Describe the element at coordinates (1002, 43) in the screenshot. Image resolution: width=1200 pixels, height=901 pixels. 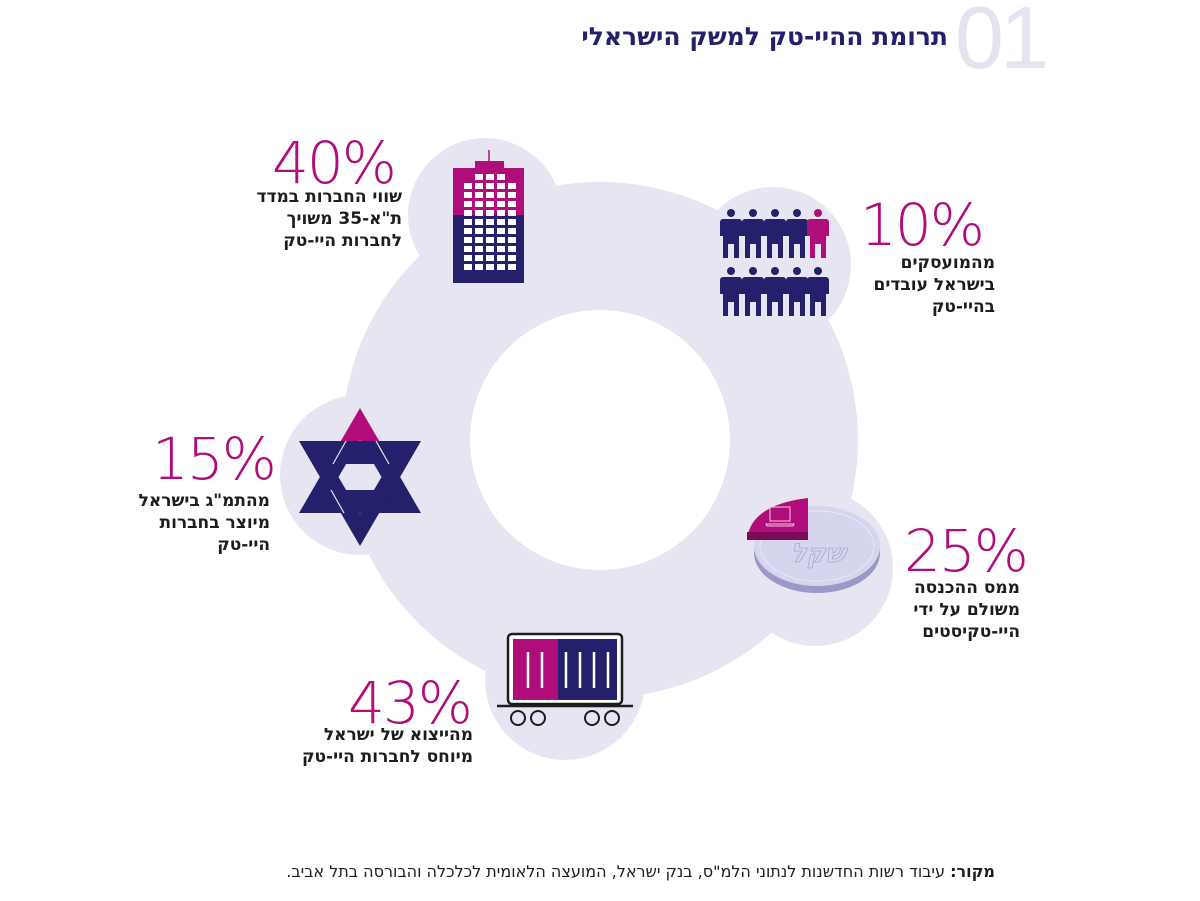
I see `section-number: 01` at that location.